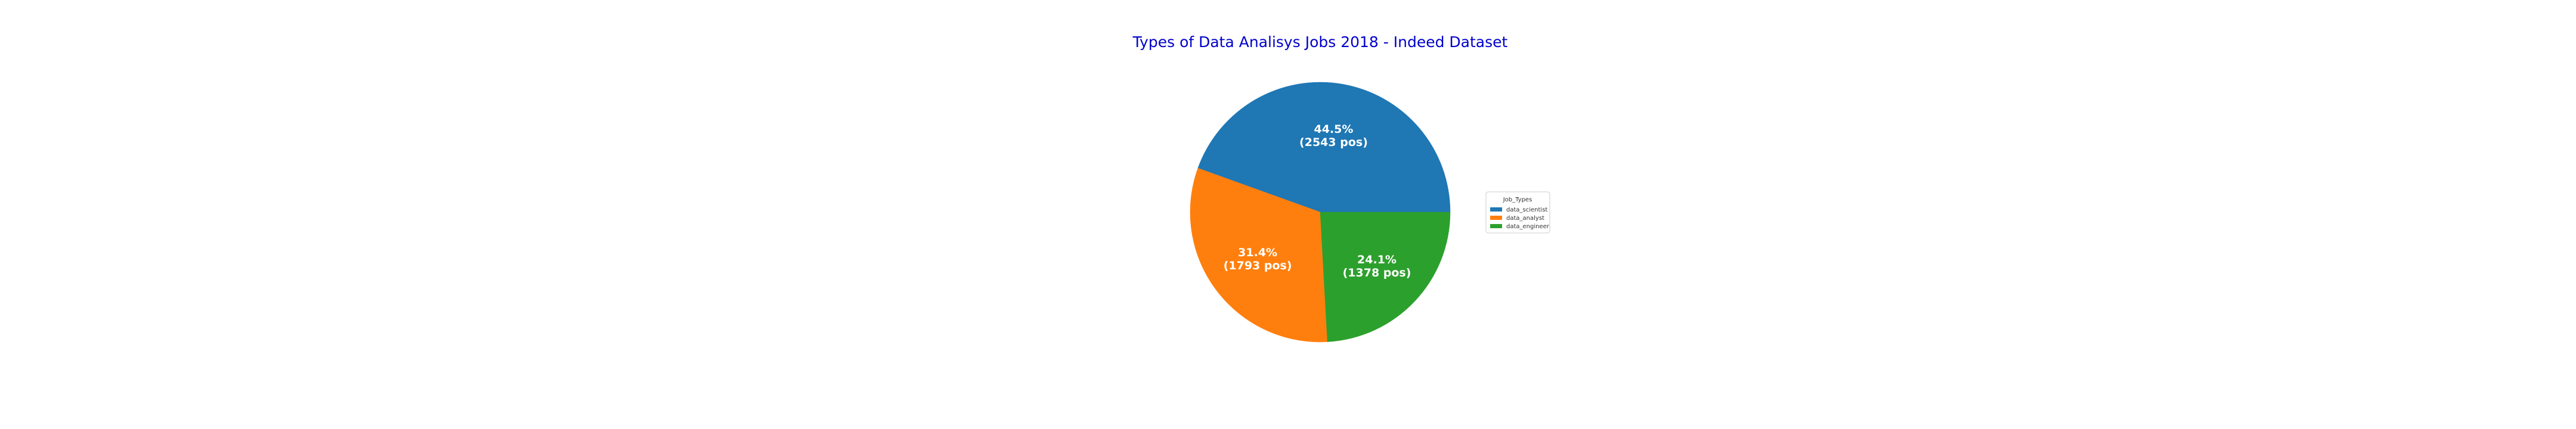 The width and height of the screenshot is (2576, 429). I want to click on legend-label-data-engineer: data_engineer, so click(1528, 226).